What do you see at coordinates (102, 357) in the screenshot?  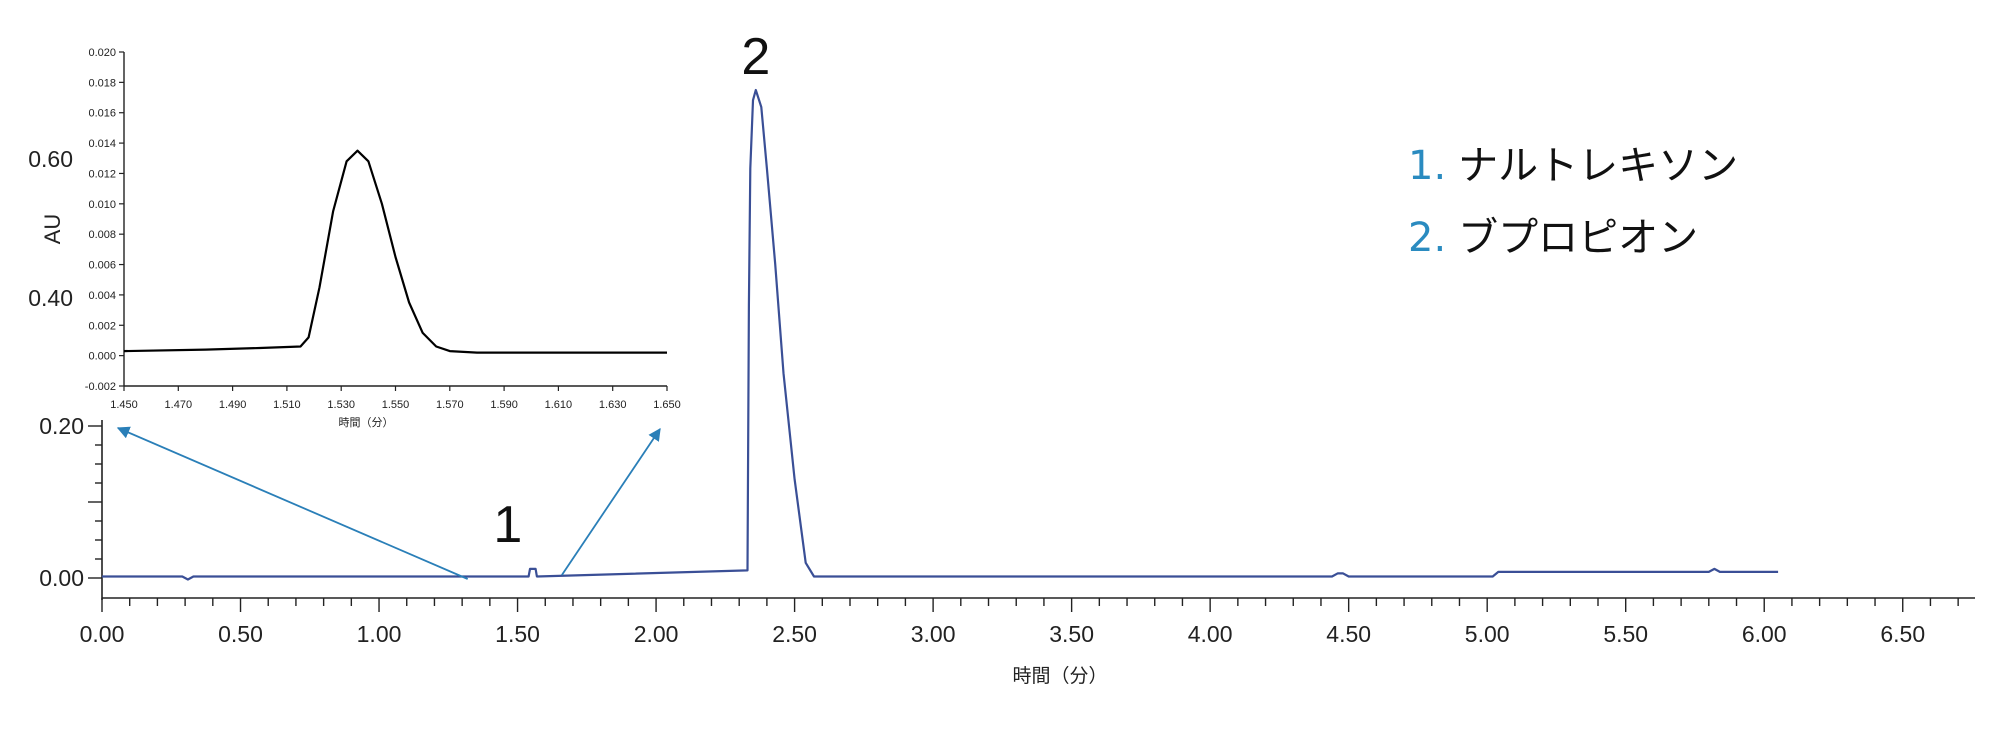 I see `inset-y-tick-label: 0.000` at bounding box center [102, 357].